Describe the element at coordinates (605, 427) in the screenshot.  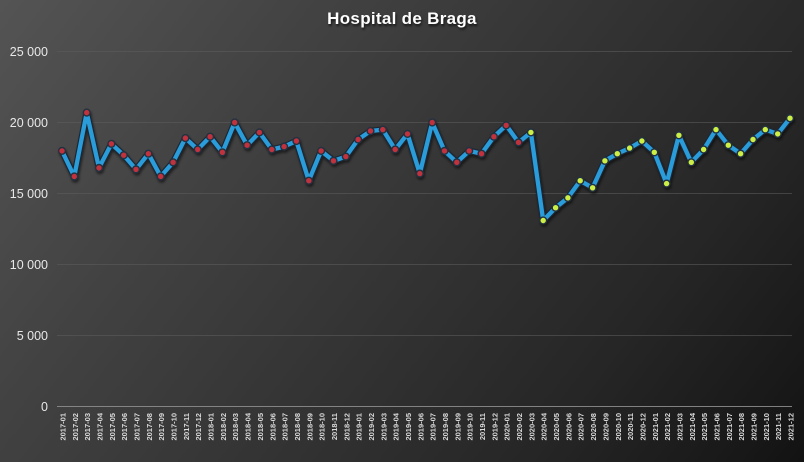
I see `x-tick-label: 2020-09` at that location.